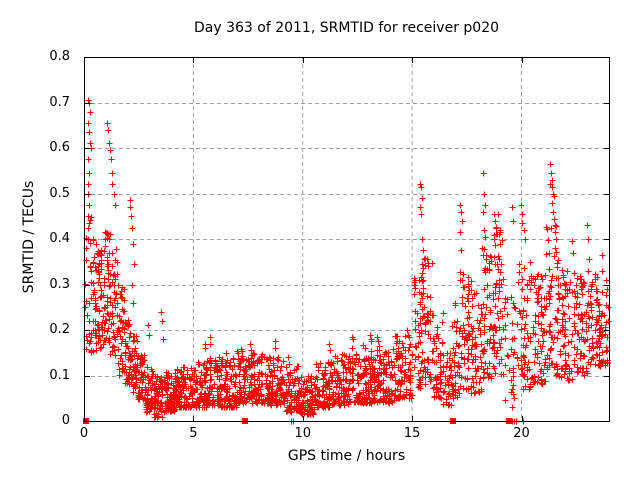  What do you see at coordinates (59, 147) in the screenshot?
I see `y-tick-label: 0.6` at bounding box center [59, 147].